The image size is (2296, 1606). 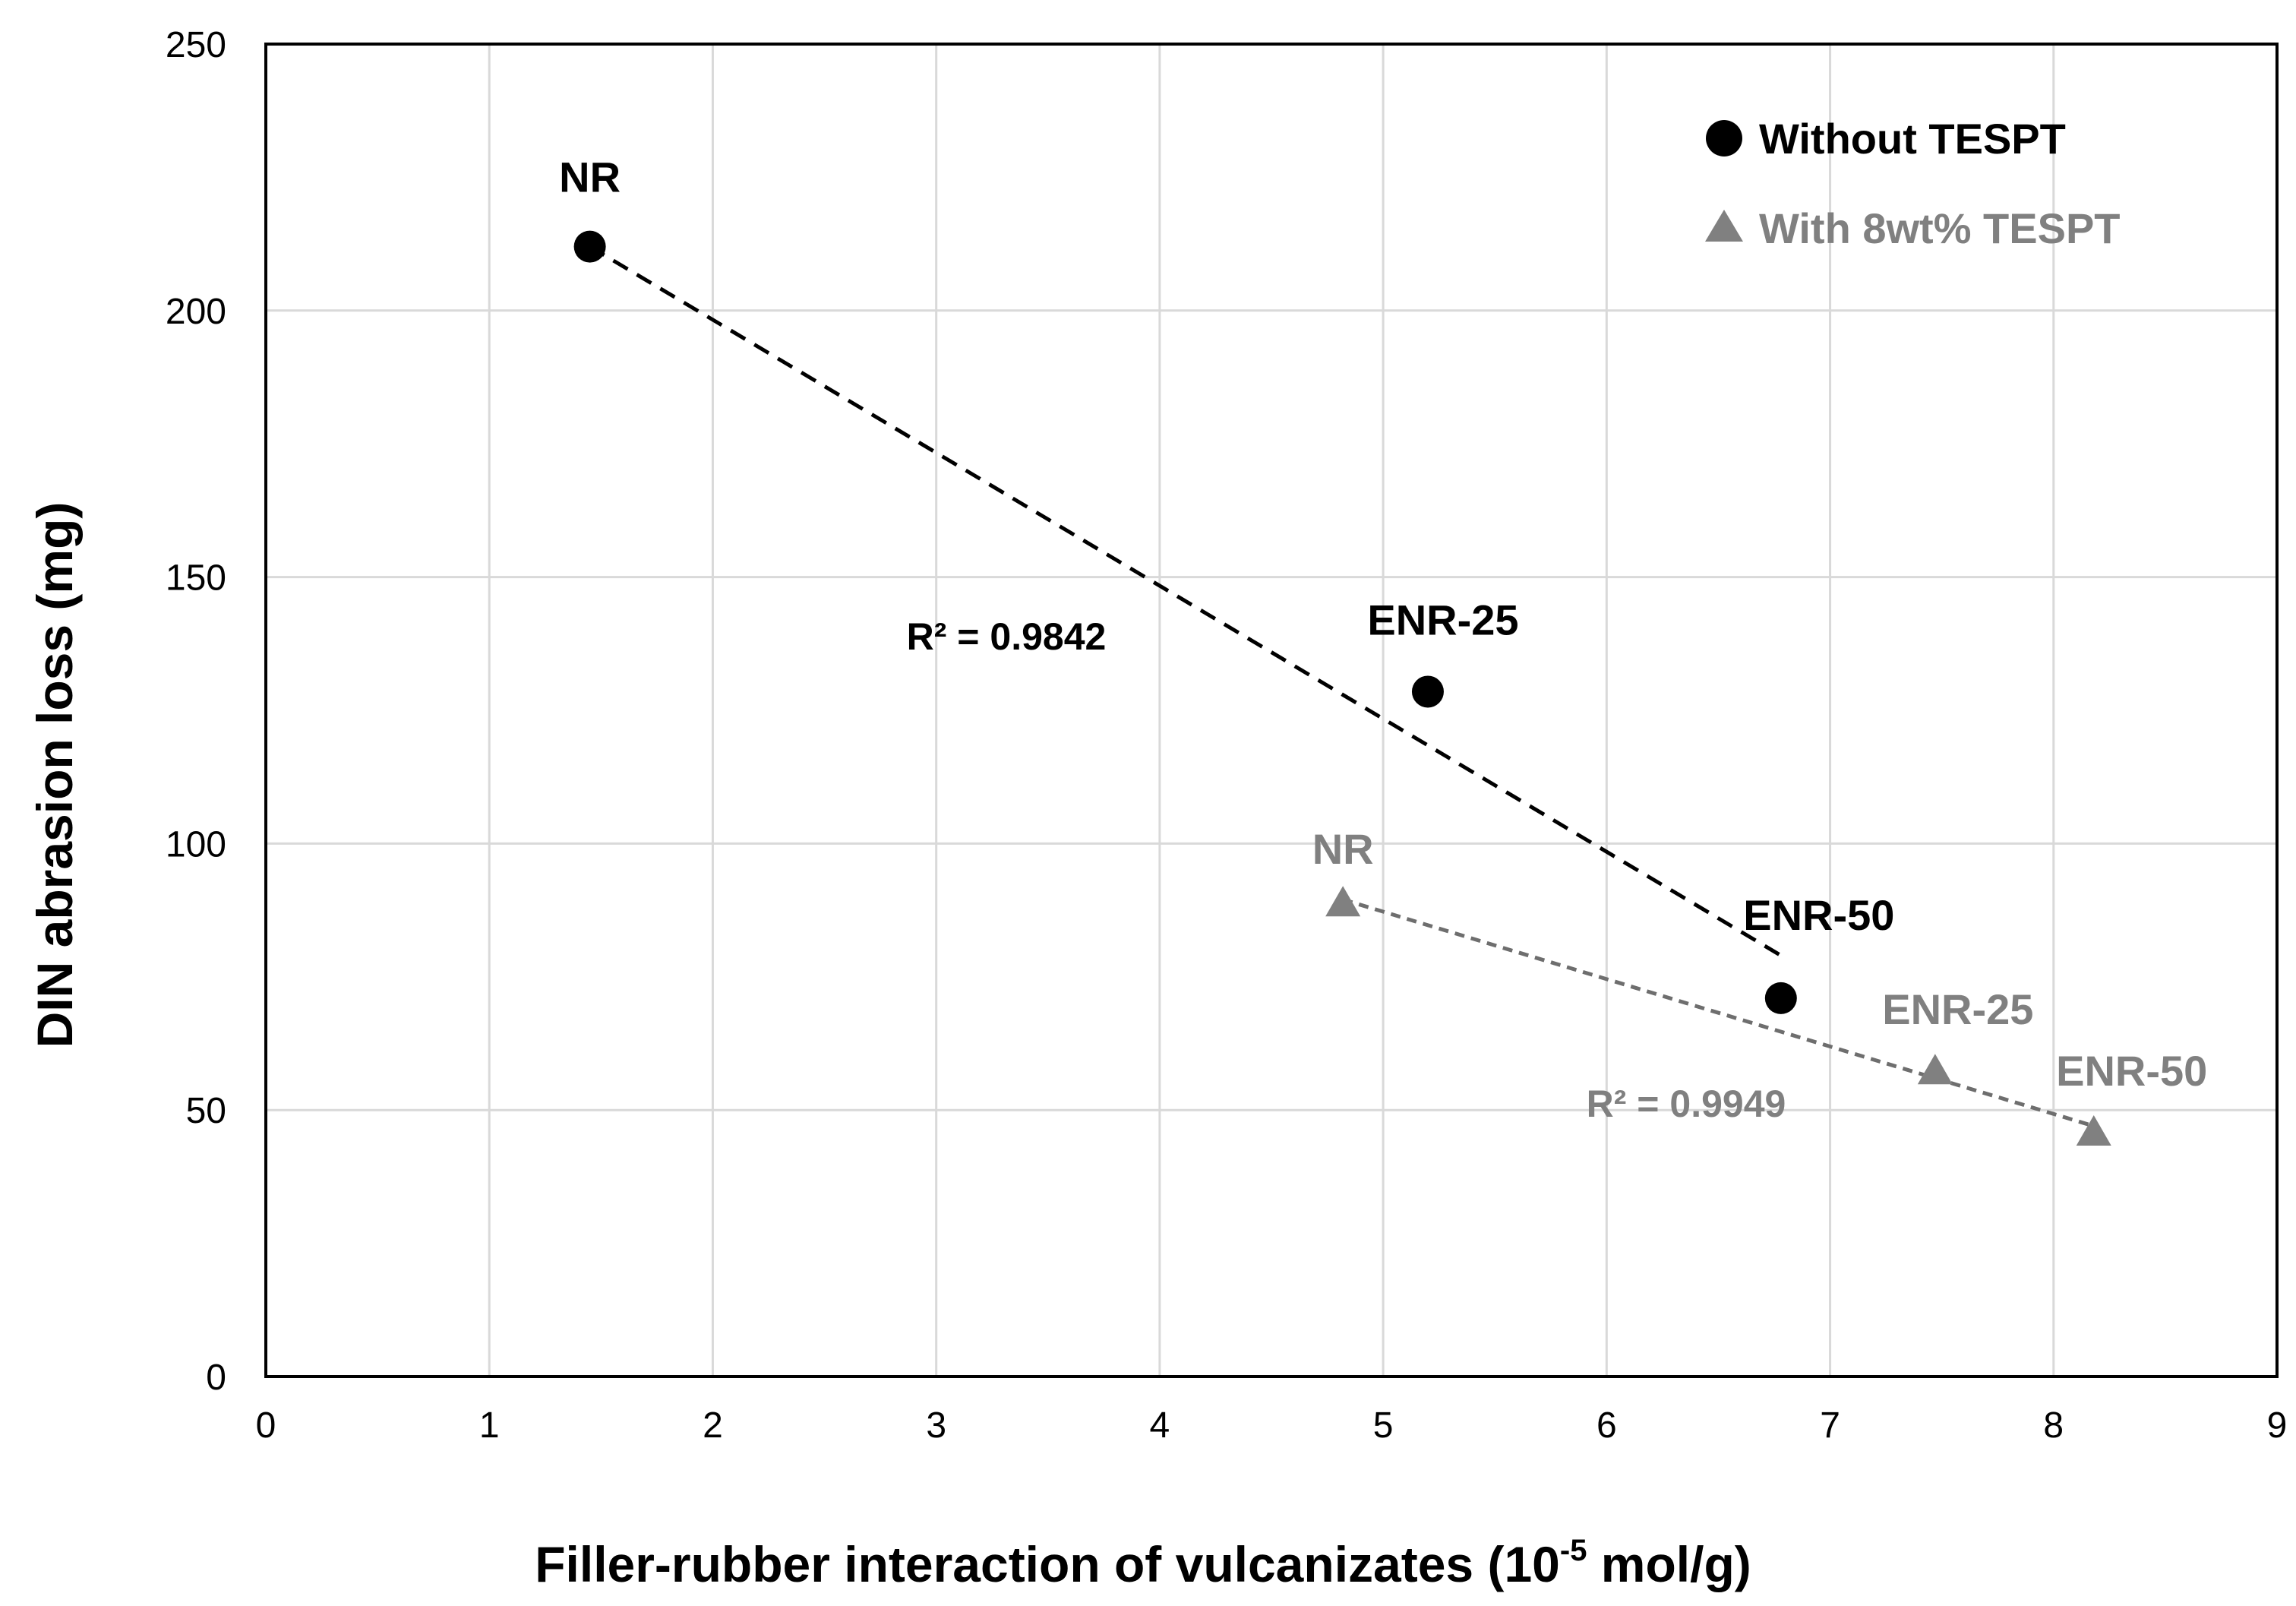 I want to click on legend-marker-circle, so click(x=1724, y=138).